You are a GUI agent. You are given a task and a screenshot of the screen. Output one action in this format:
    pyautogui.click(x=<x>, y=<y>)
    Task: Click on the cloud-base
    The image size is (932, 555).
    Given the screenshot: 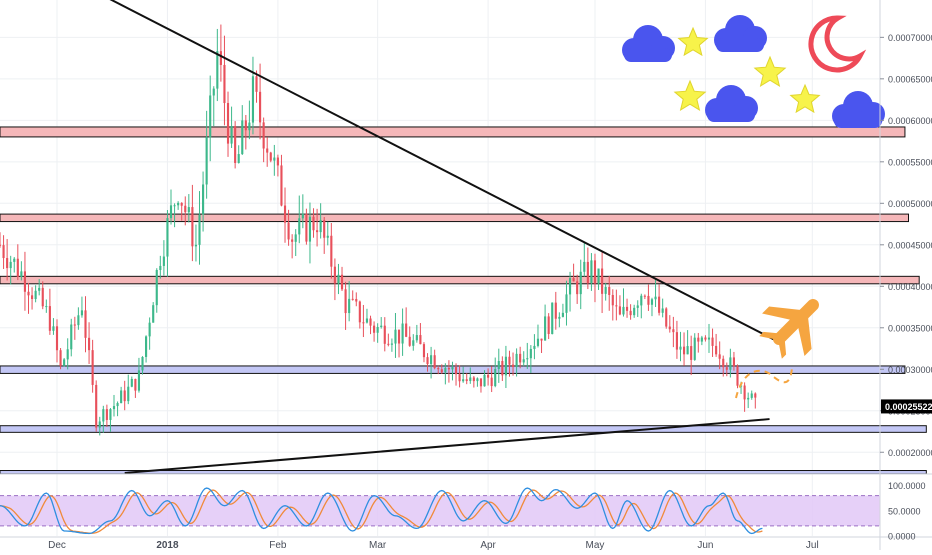 What is the action you would take?
    pyautogui.click(x=858, y=121)
    